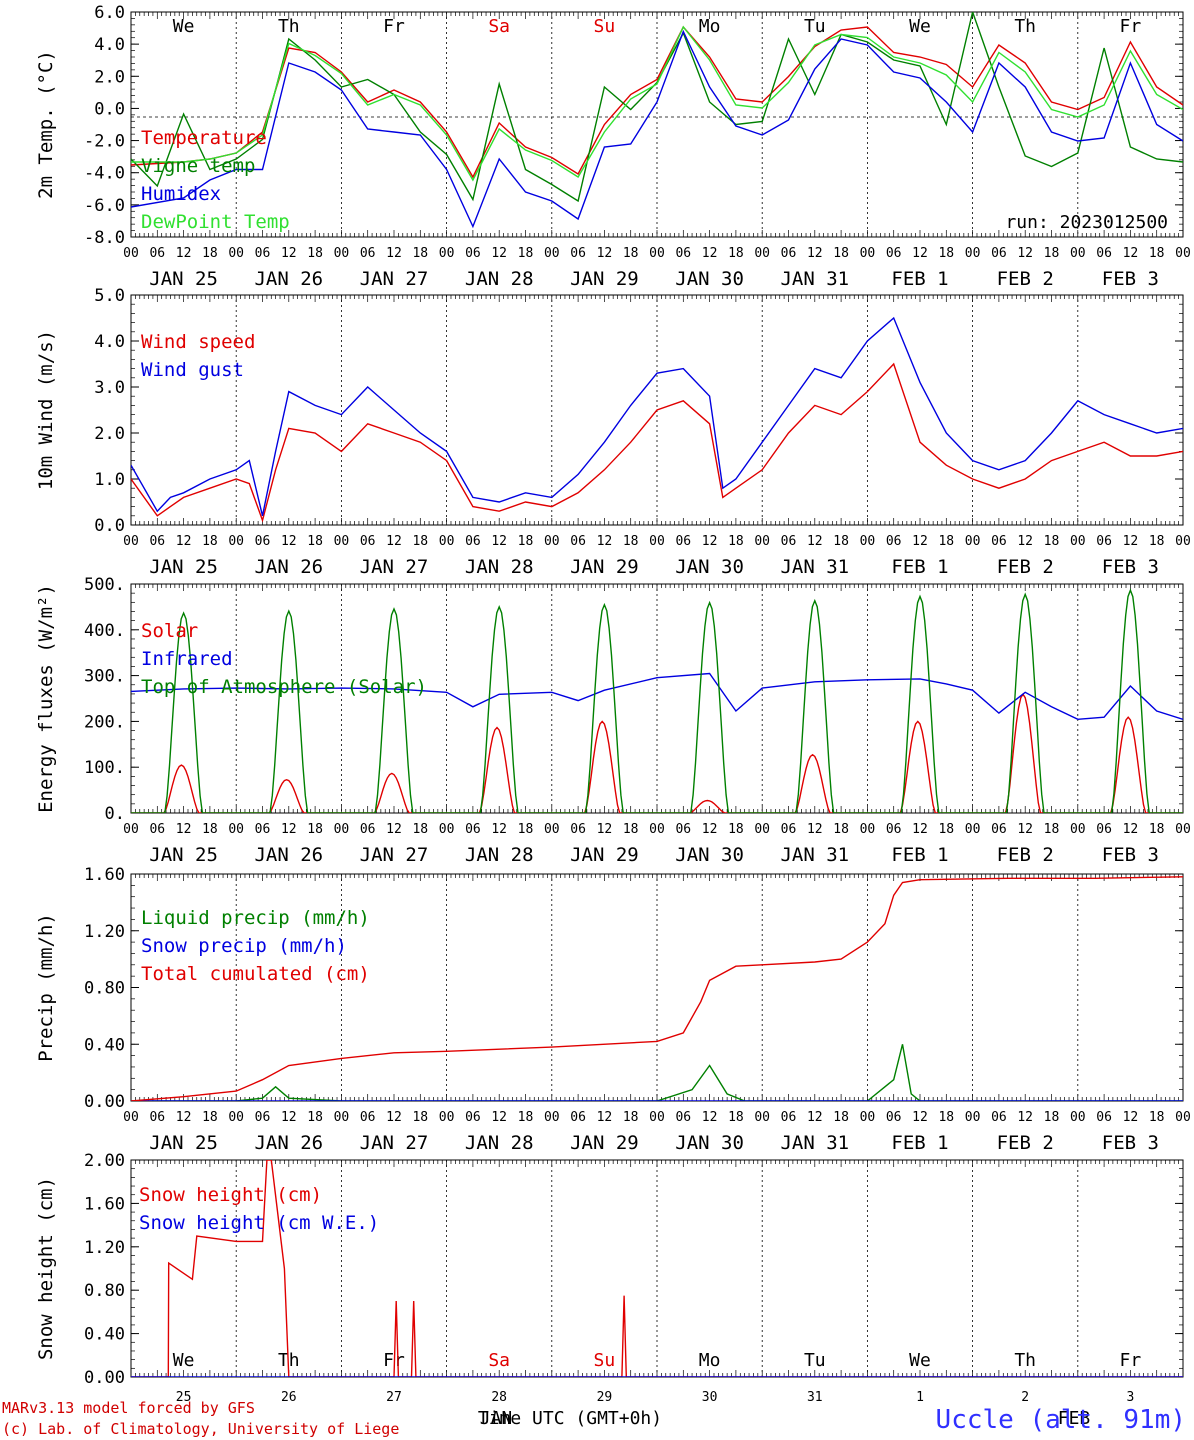 Image resolution: width=1194 pixels, height=1440 pixels. What do you see at coordinates (109, 109) in the screenshot?
I see `y-tick-label: 0.0` at bounding box center [109, 109].